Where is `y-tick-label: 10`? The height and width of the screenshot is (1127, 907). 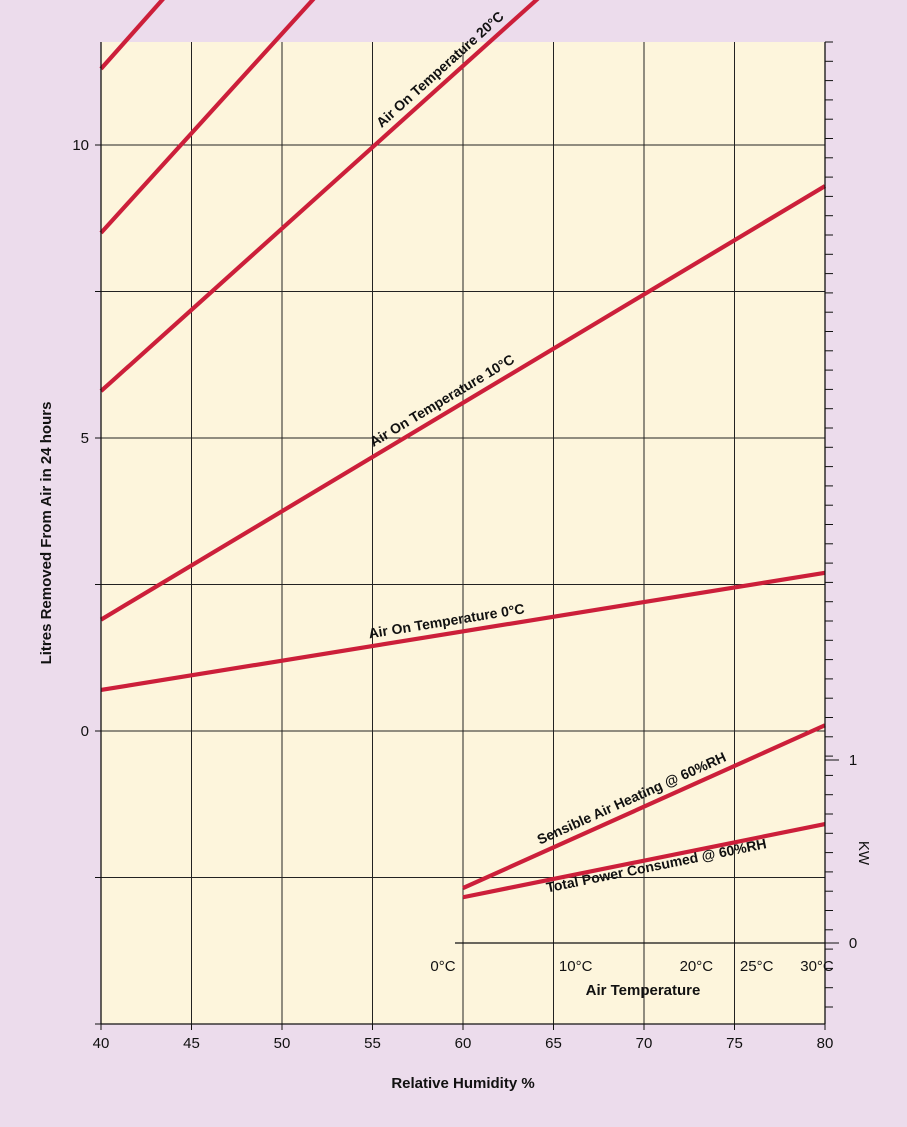
y-tick-label: 10 is located at coordinates (80, 145).